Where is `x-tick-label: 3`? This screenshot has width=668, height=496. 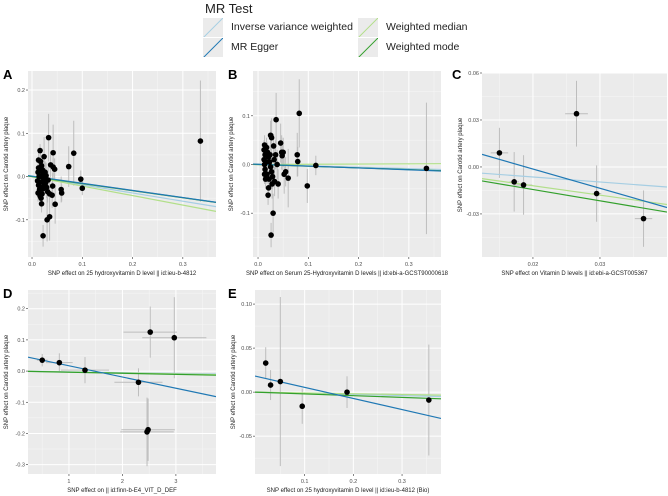 x-tick-label: 3 is located at coordinates (175, 482).